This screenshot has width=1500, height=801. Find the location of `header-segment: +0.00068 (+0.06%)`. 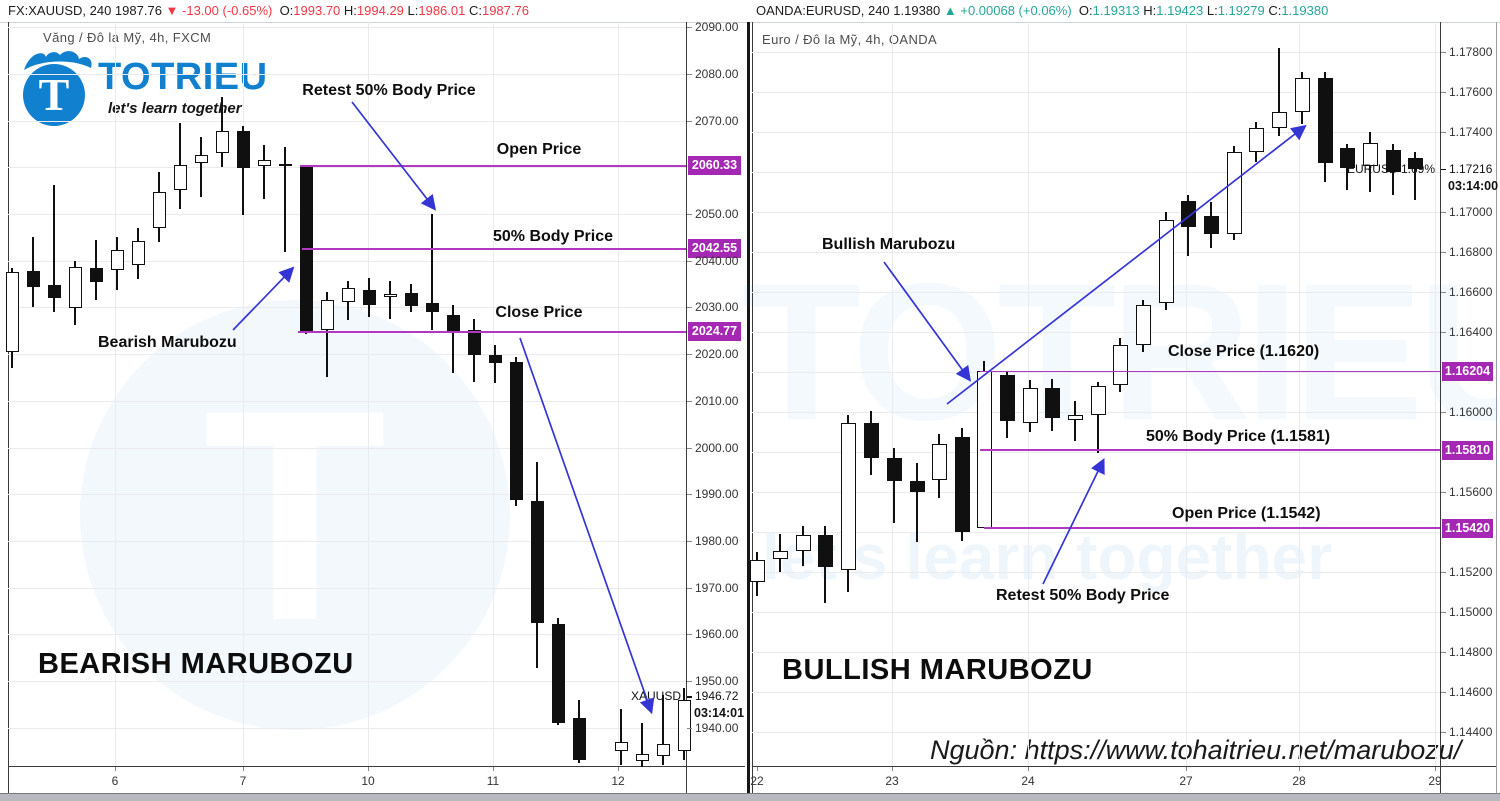

header-segment: +0.00068 (+0.06%) is located at coordinates (1017, 10).